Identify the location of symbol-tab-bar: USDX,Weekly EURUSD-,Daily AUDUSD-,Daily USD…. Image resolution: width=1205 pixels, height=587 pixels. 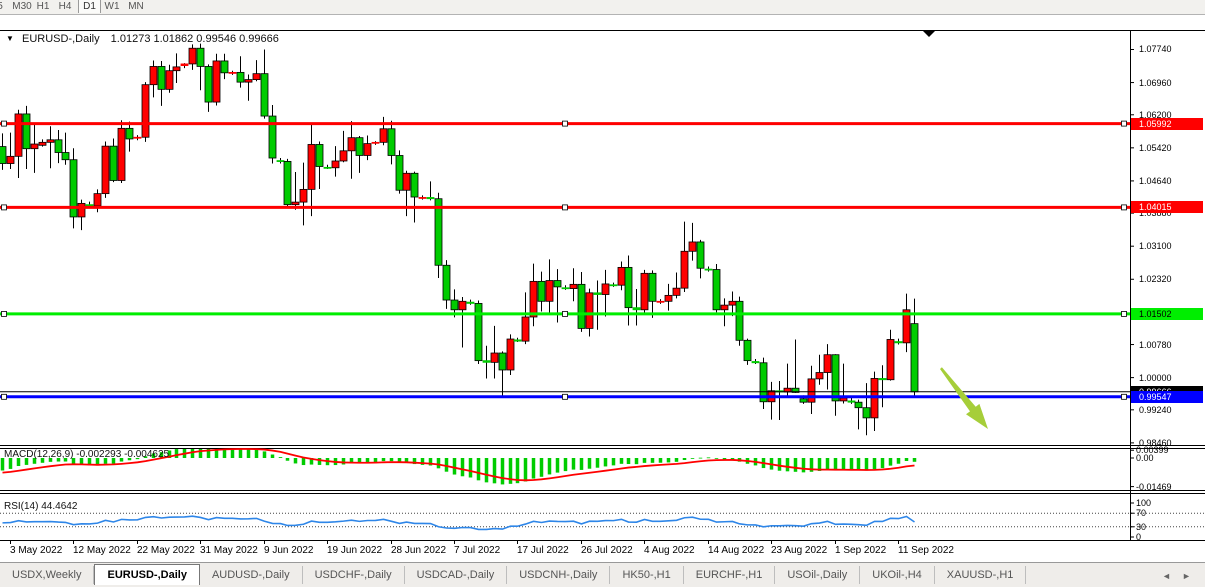
(602, 574).